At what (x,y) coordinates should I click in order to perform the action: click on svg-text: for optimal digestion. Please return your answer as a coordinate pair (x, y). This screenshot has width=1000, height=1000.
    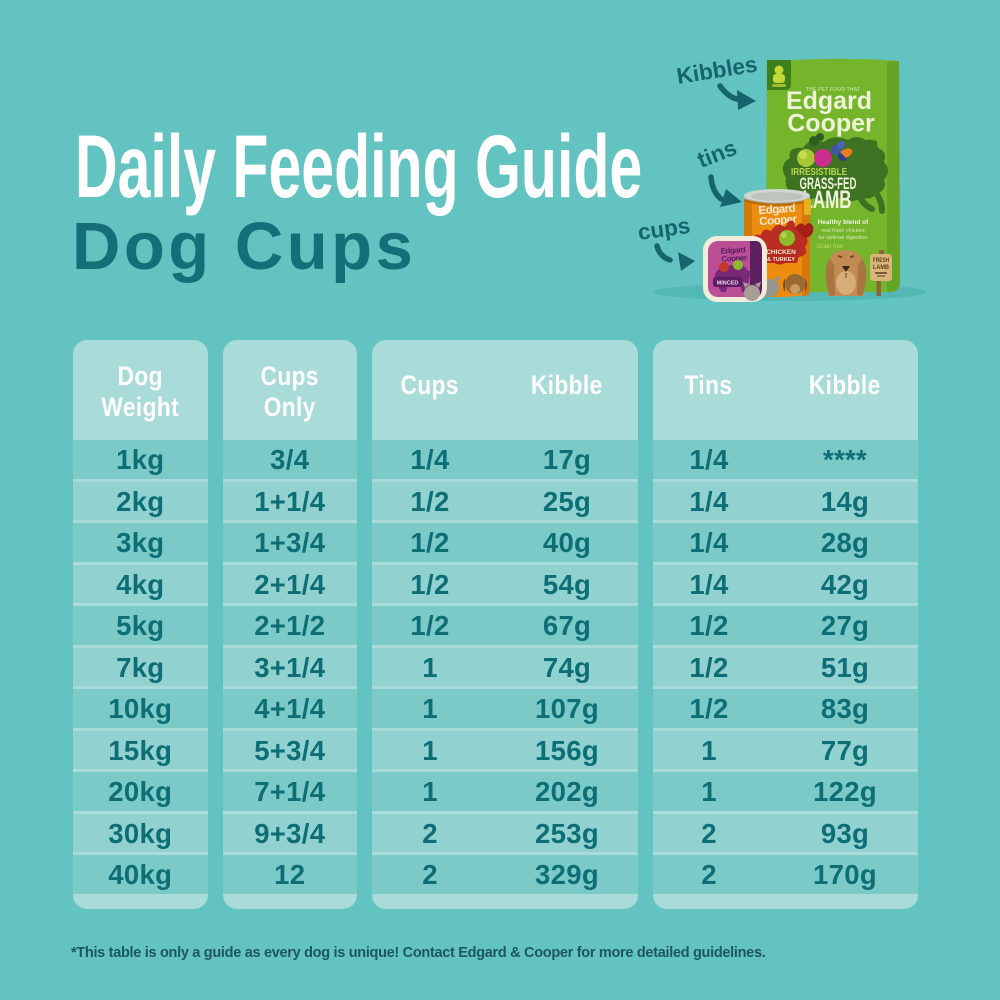
    Looking at the image, I should click on (842, 238).